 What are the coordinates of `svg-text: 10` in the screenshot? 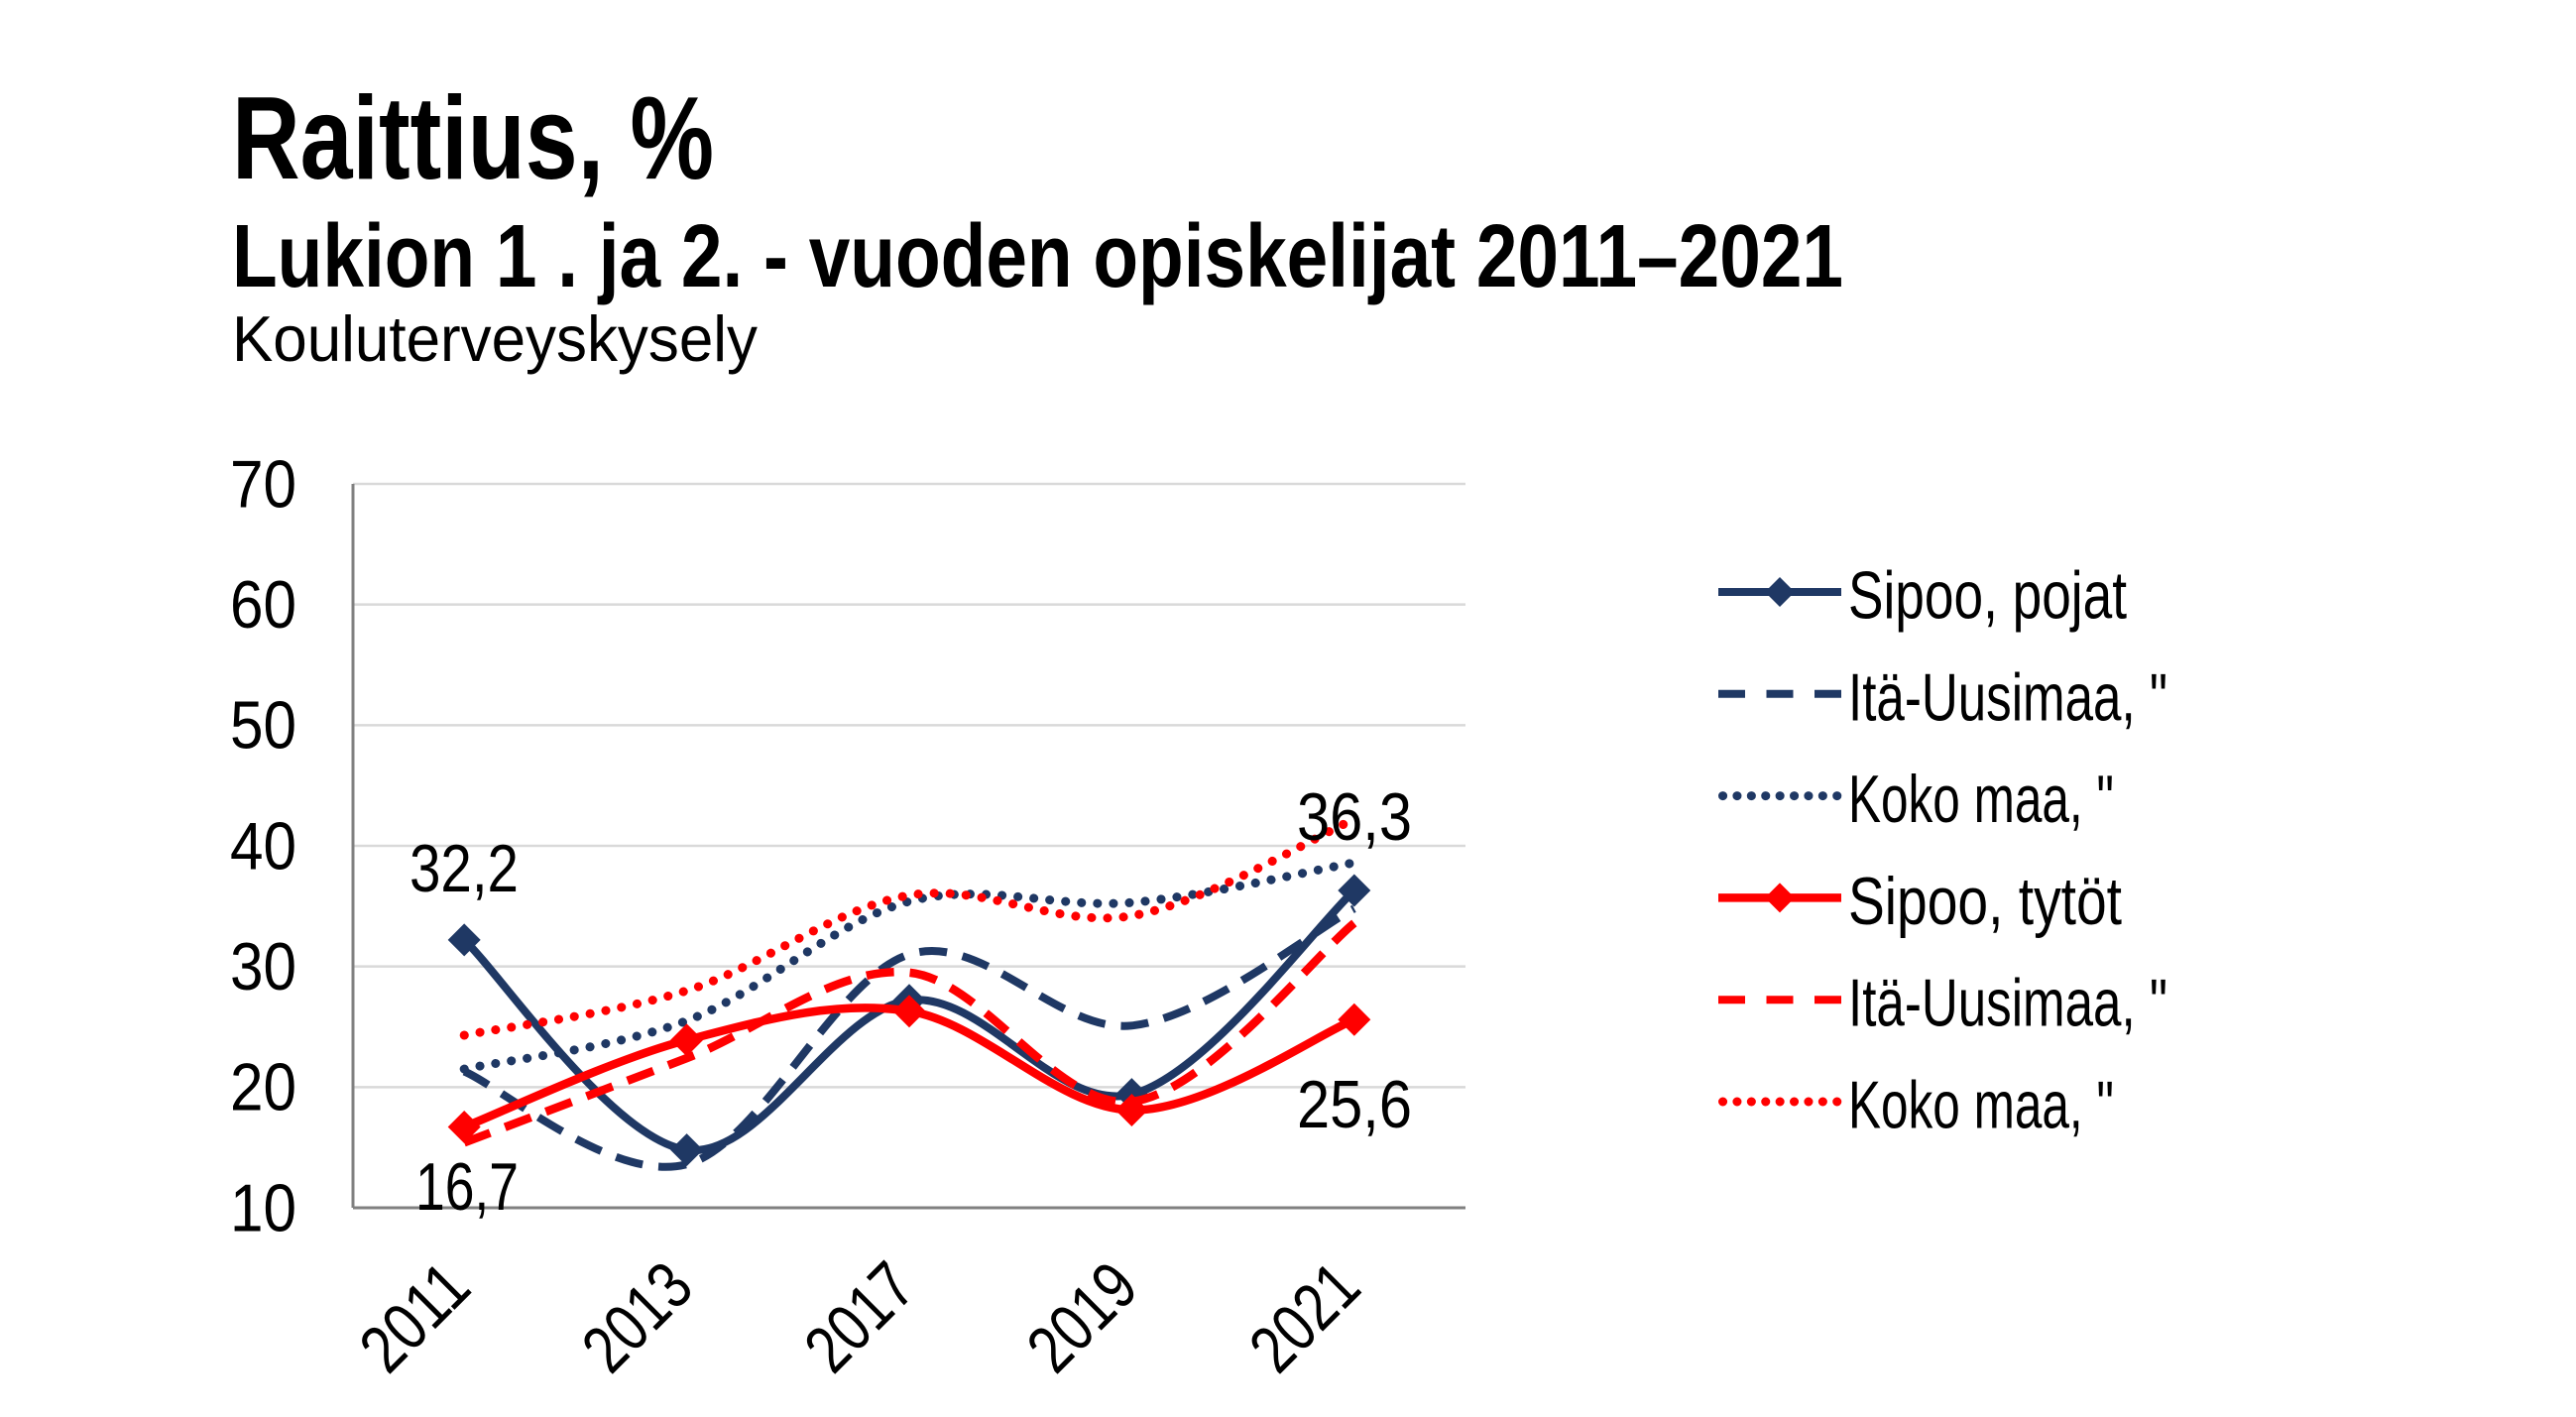 It's located at (263, 1207).